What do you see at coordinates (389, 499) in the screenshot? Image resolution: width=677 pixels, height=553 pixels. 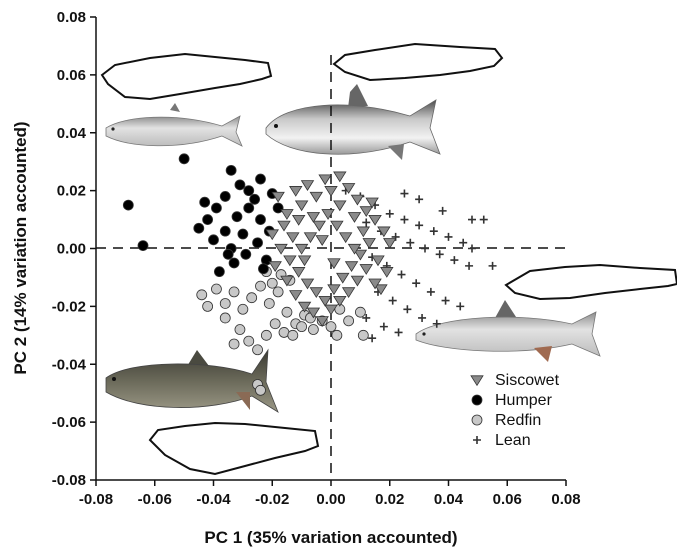 I see `x-tick-label: 0.02` at bounding box center [389, 499].